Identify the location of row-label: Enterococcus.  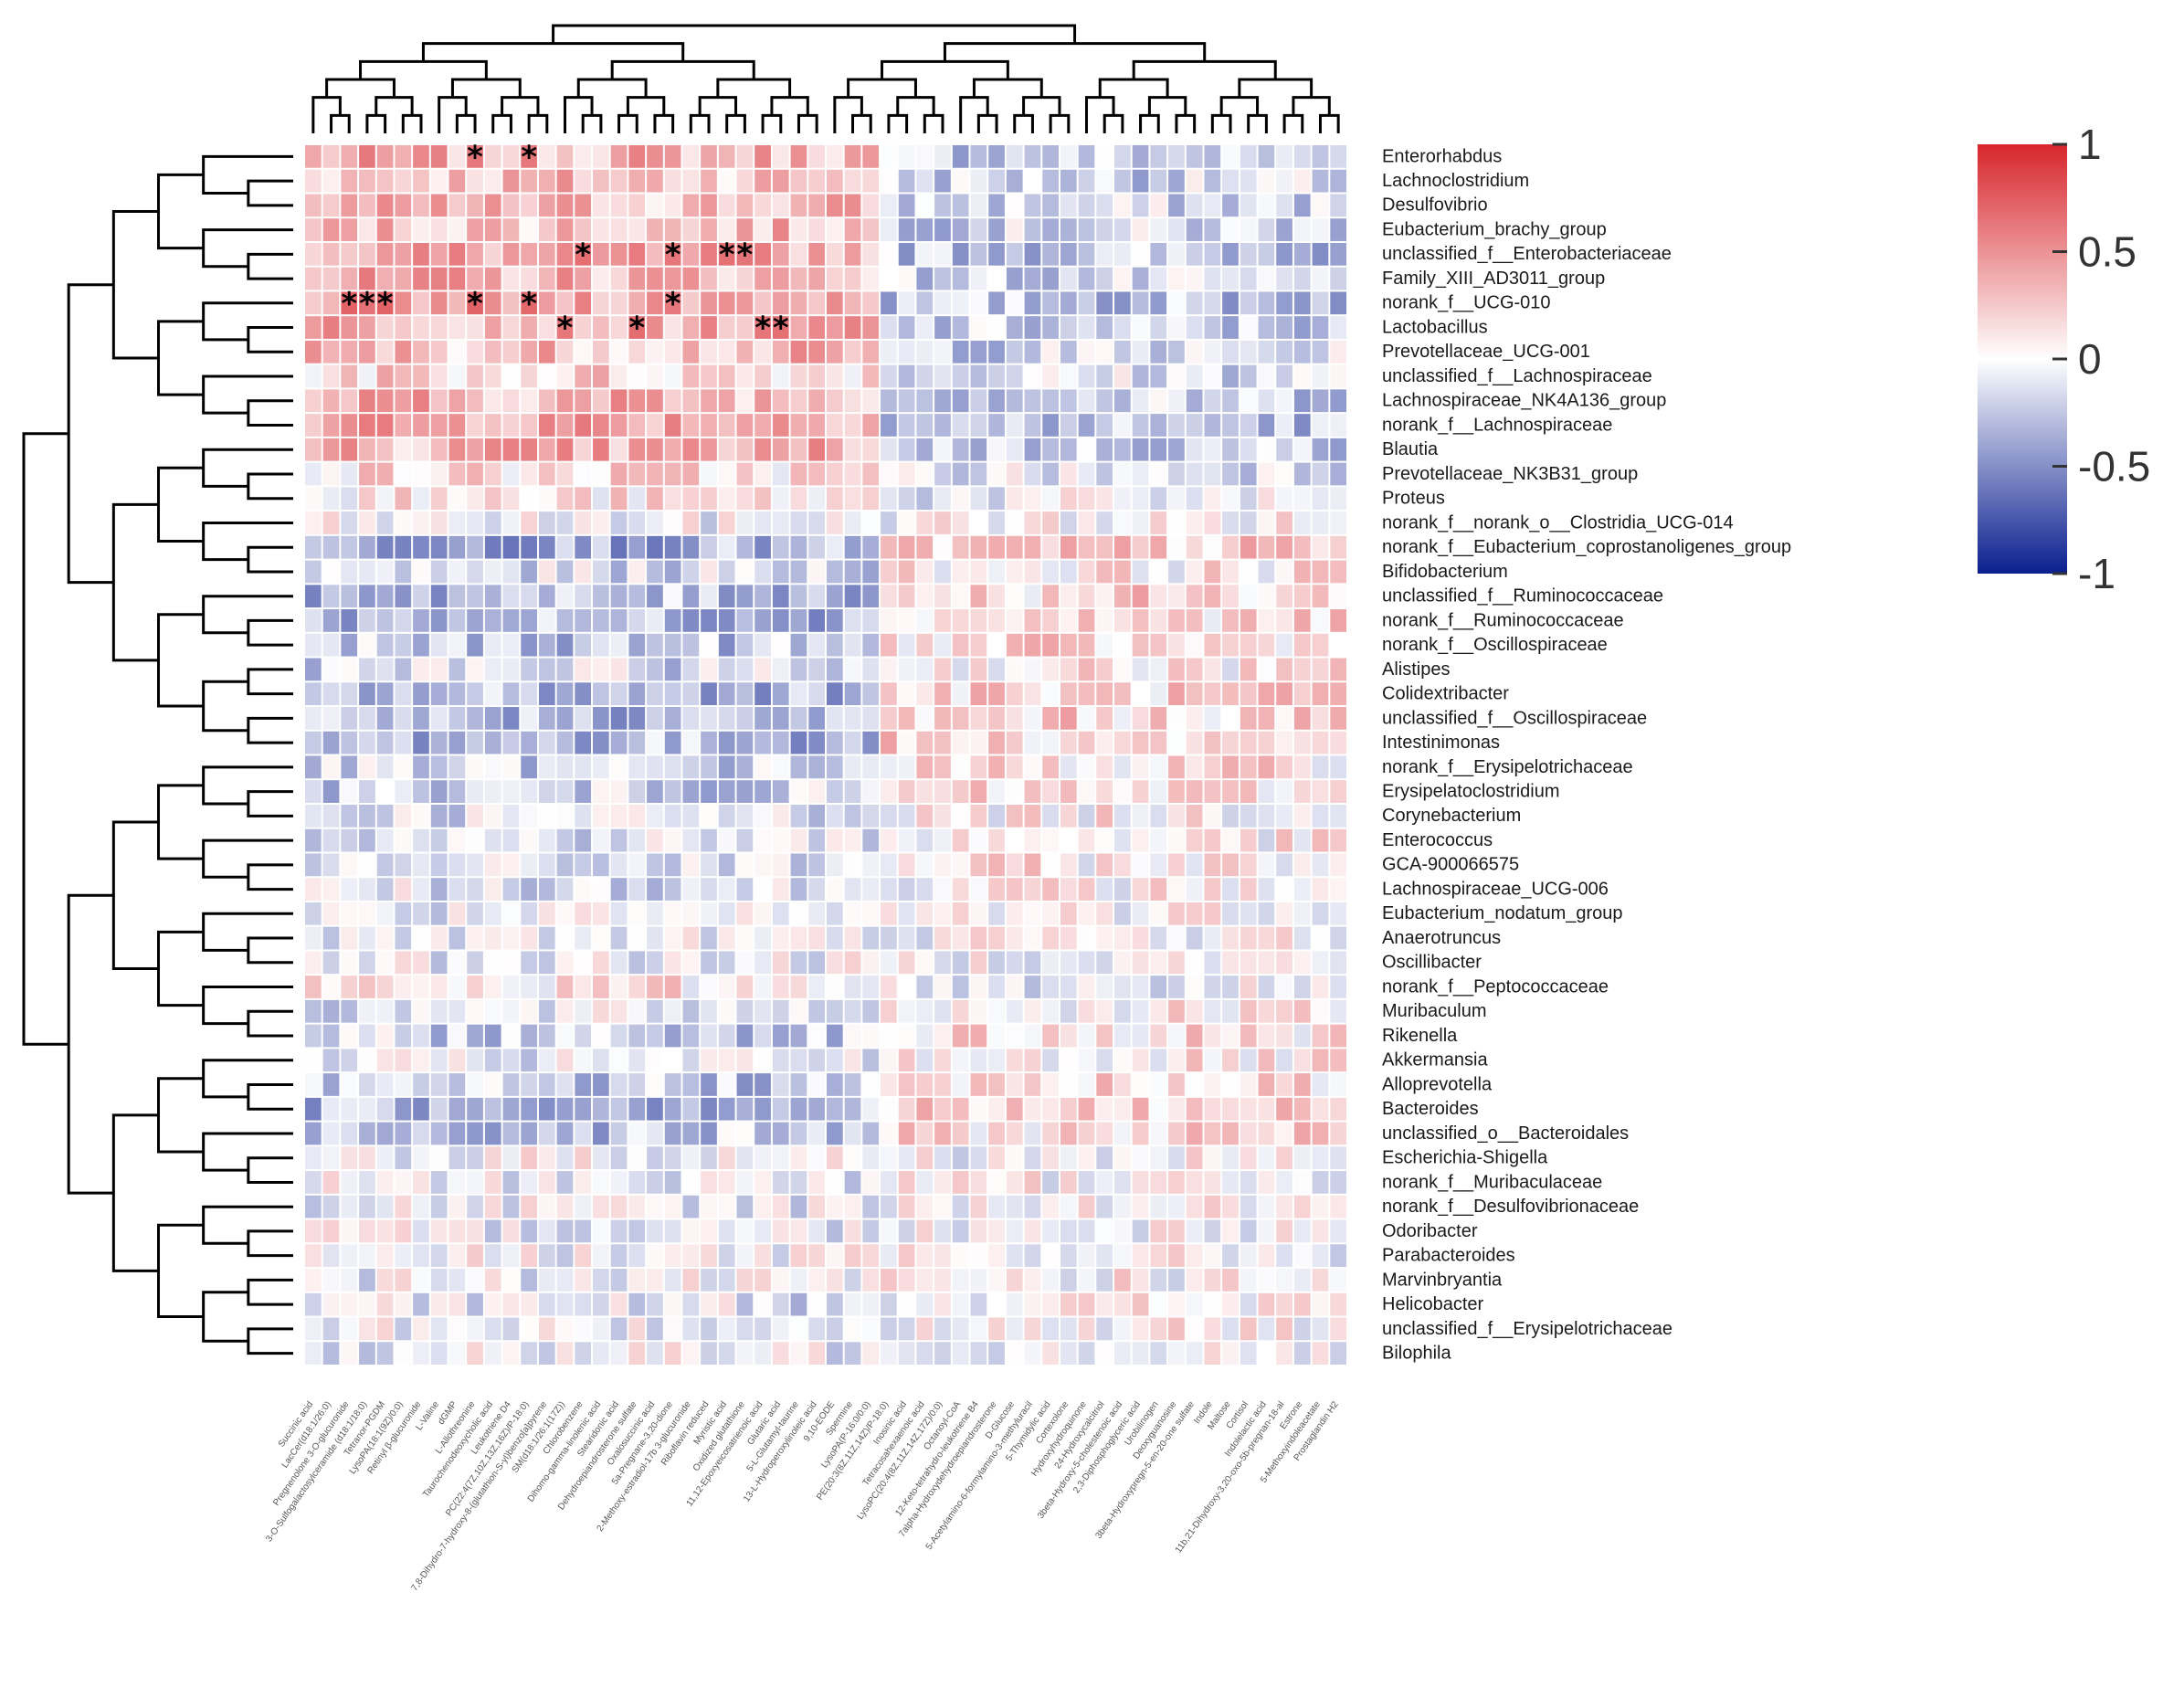
(1437, 840).